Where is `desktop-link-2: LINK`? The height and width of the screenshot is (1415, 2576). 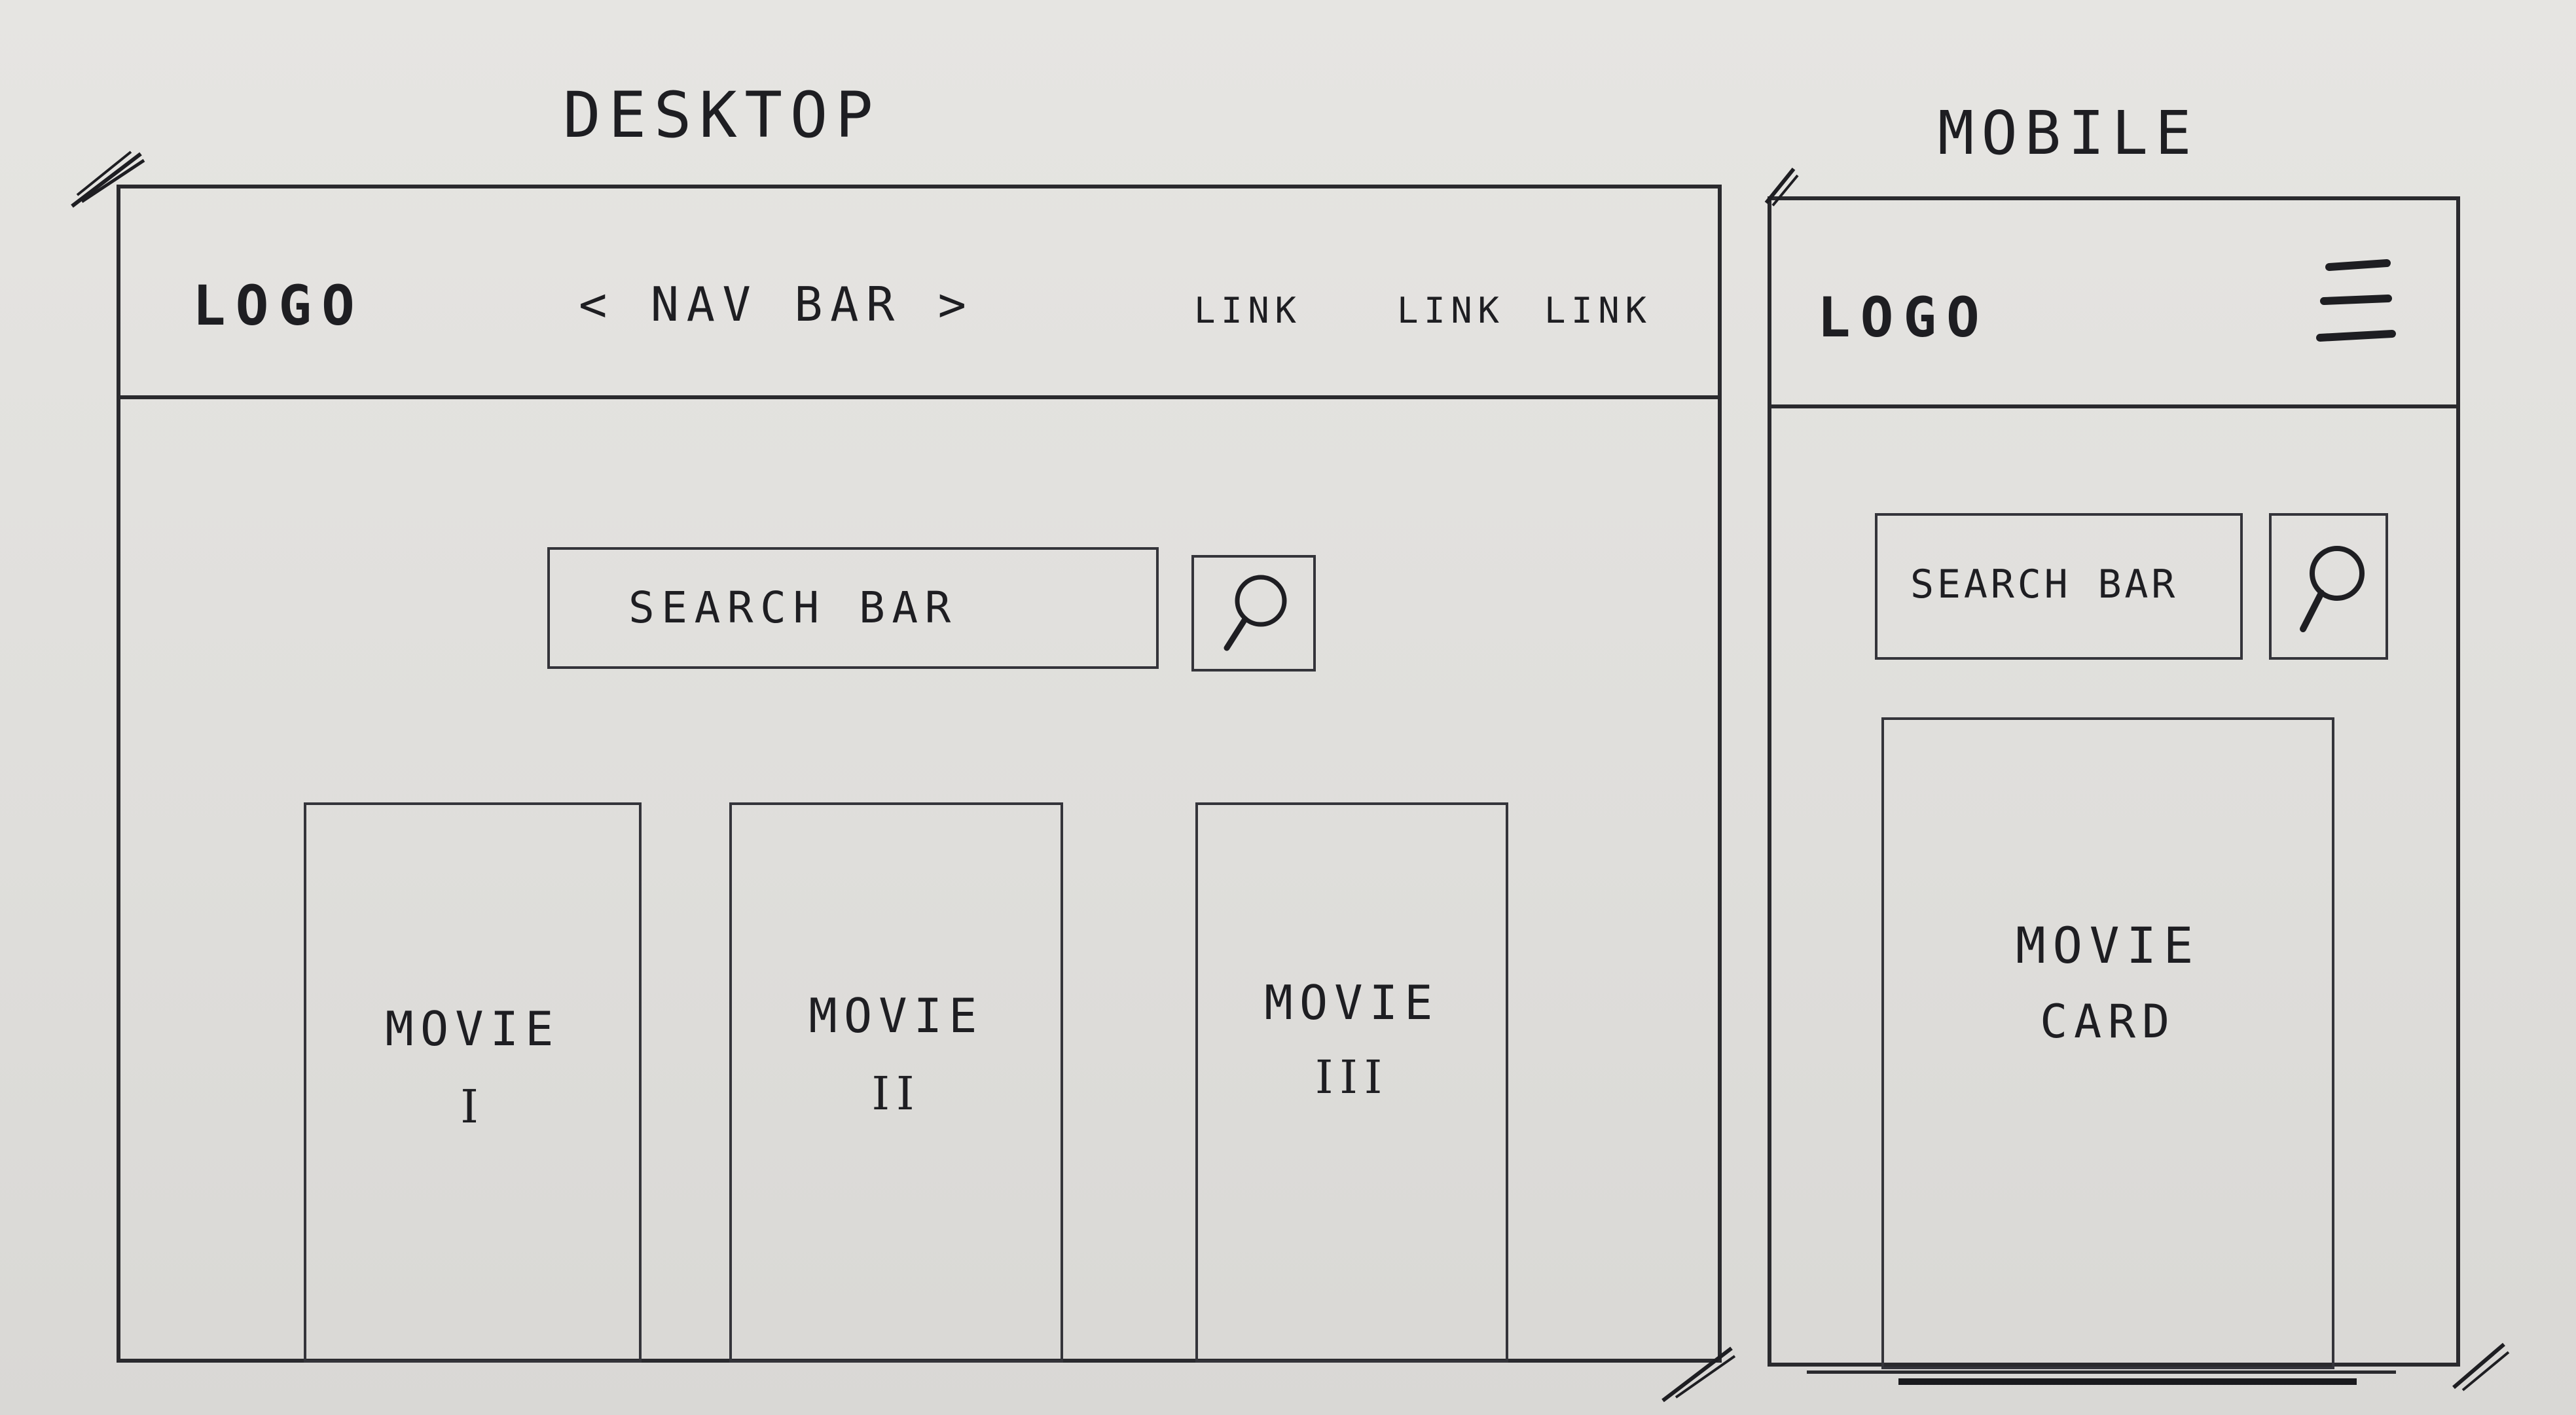
desktop-link-2: LINK is located at coordinates (1451, 311).